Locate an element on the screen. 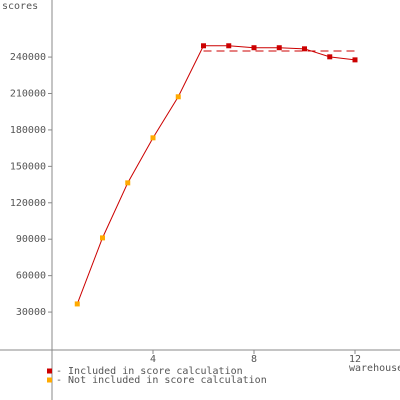  legend-label: - Not included in score calculation is located at coordinates (161, 380).